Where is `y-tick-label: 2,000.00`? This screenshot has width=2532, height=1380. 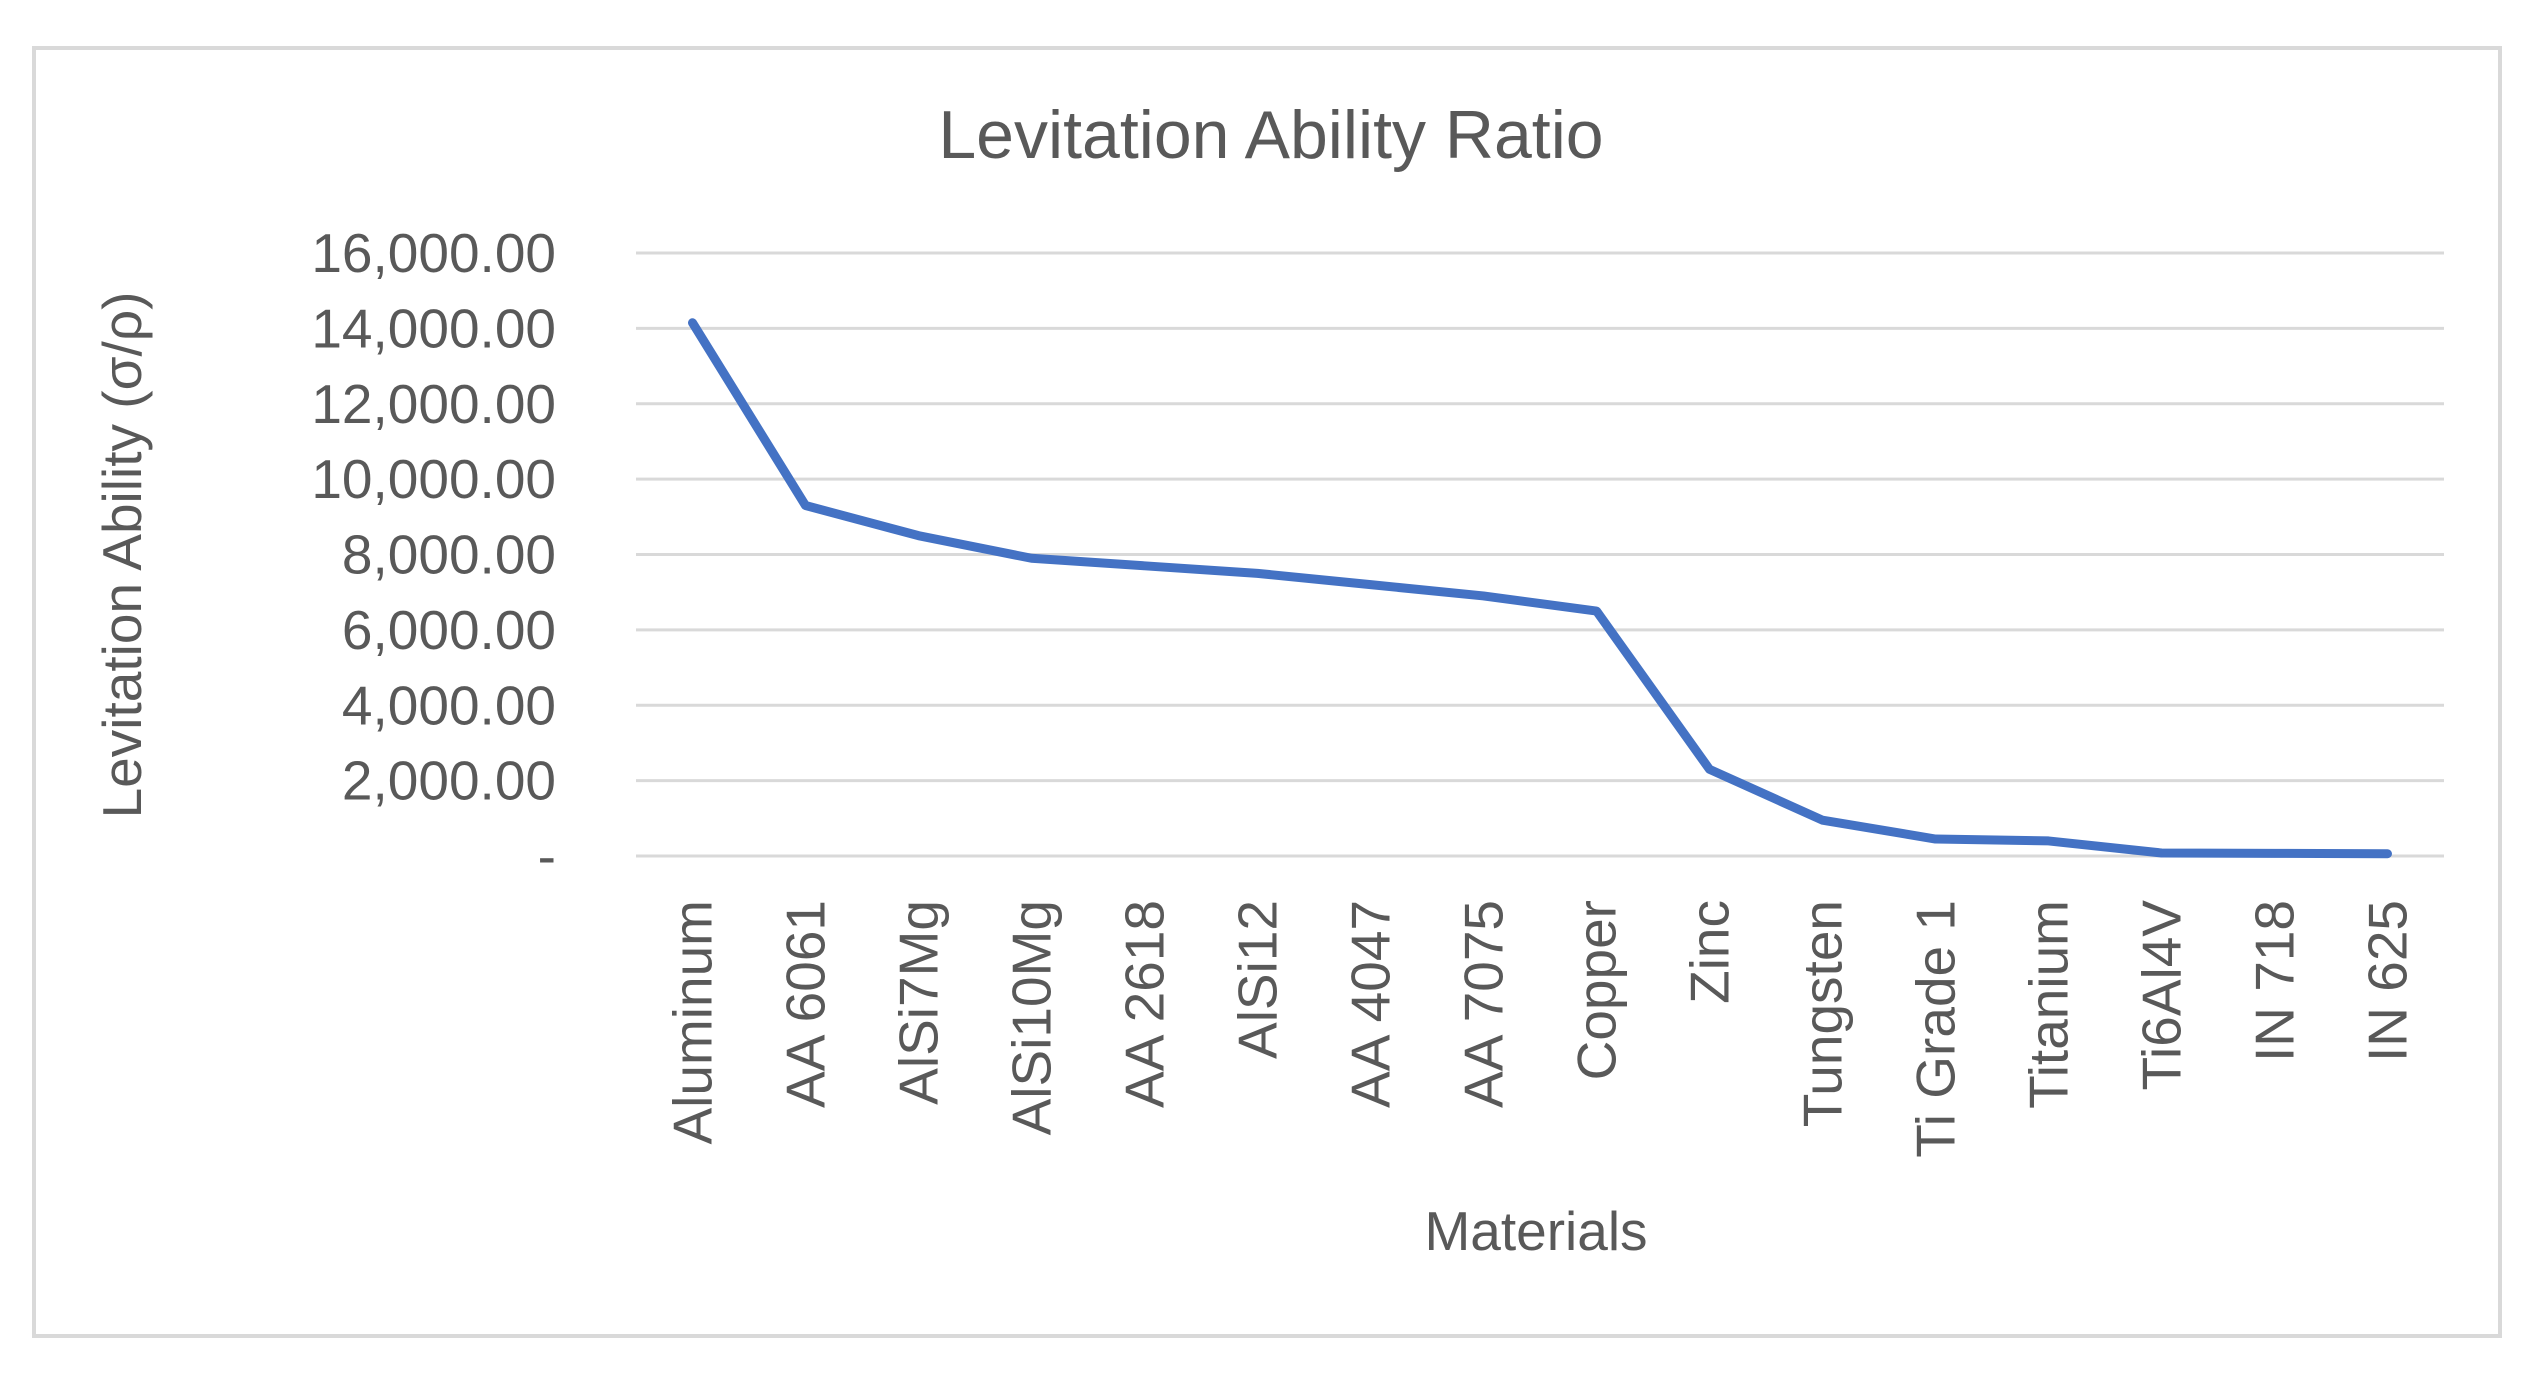
y-tick-label: 2,000.00 is located at coordinates (449, 781).